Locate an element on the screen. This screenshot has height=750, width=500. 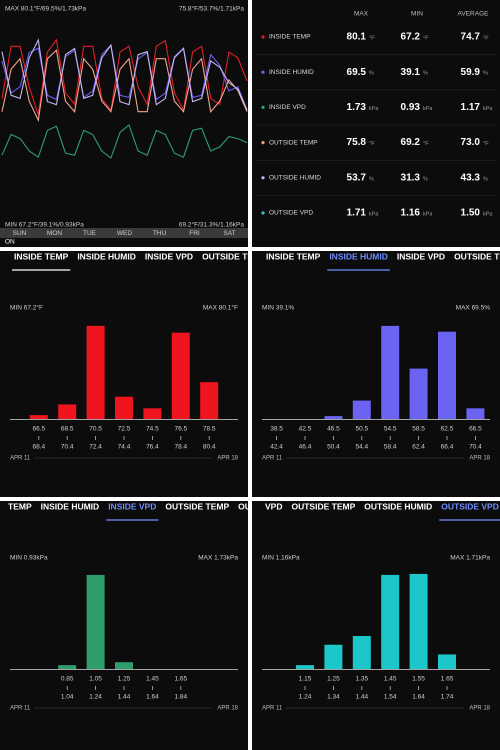
bin-end-label: 74.4 is located at coordinates (124, 447).